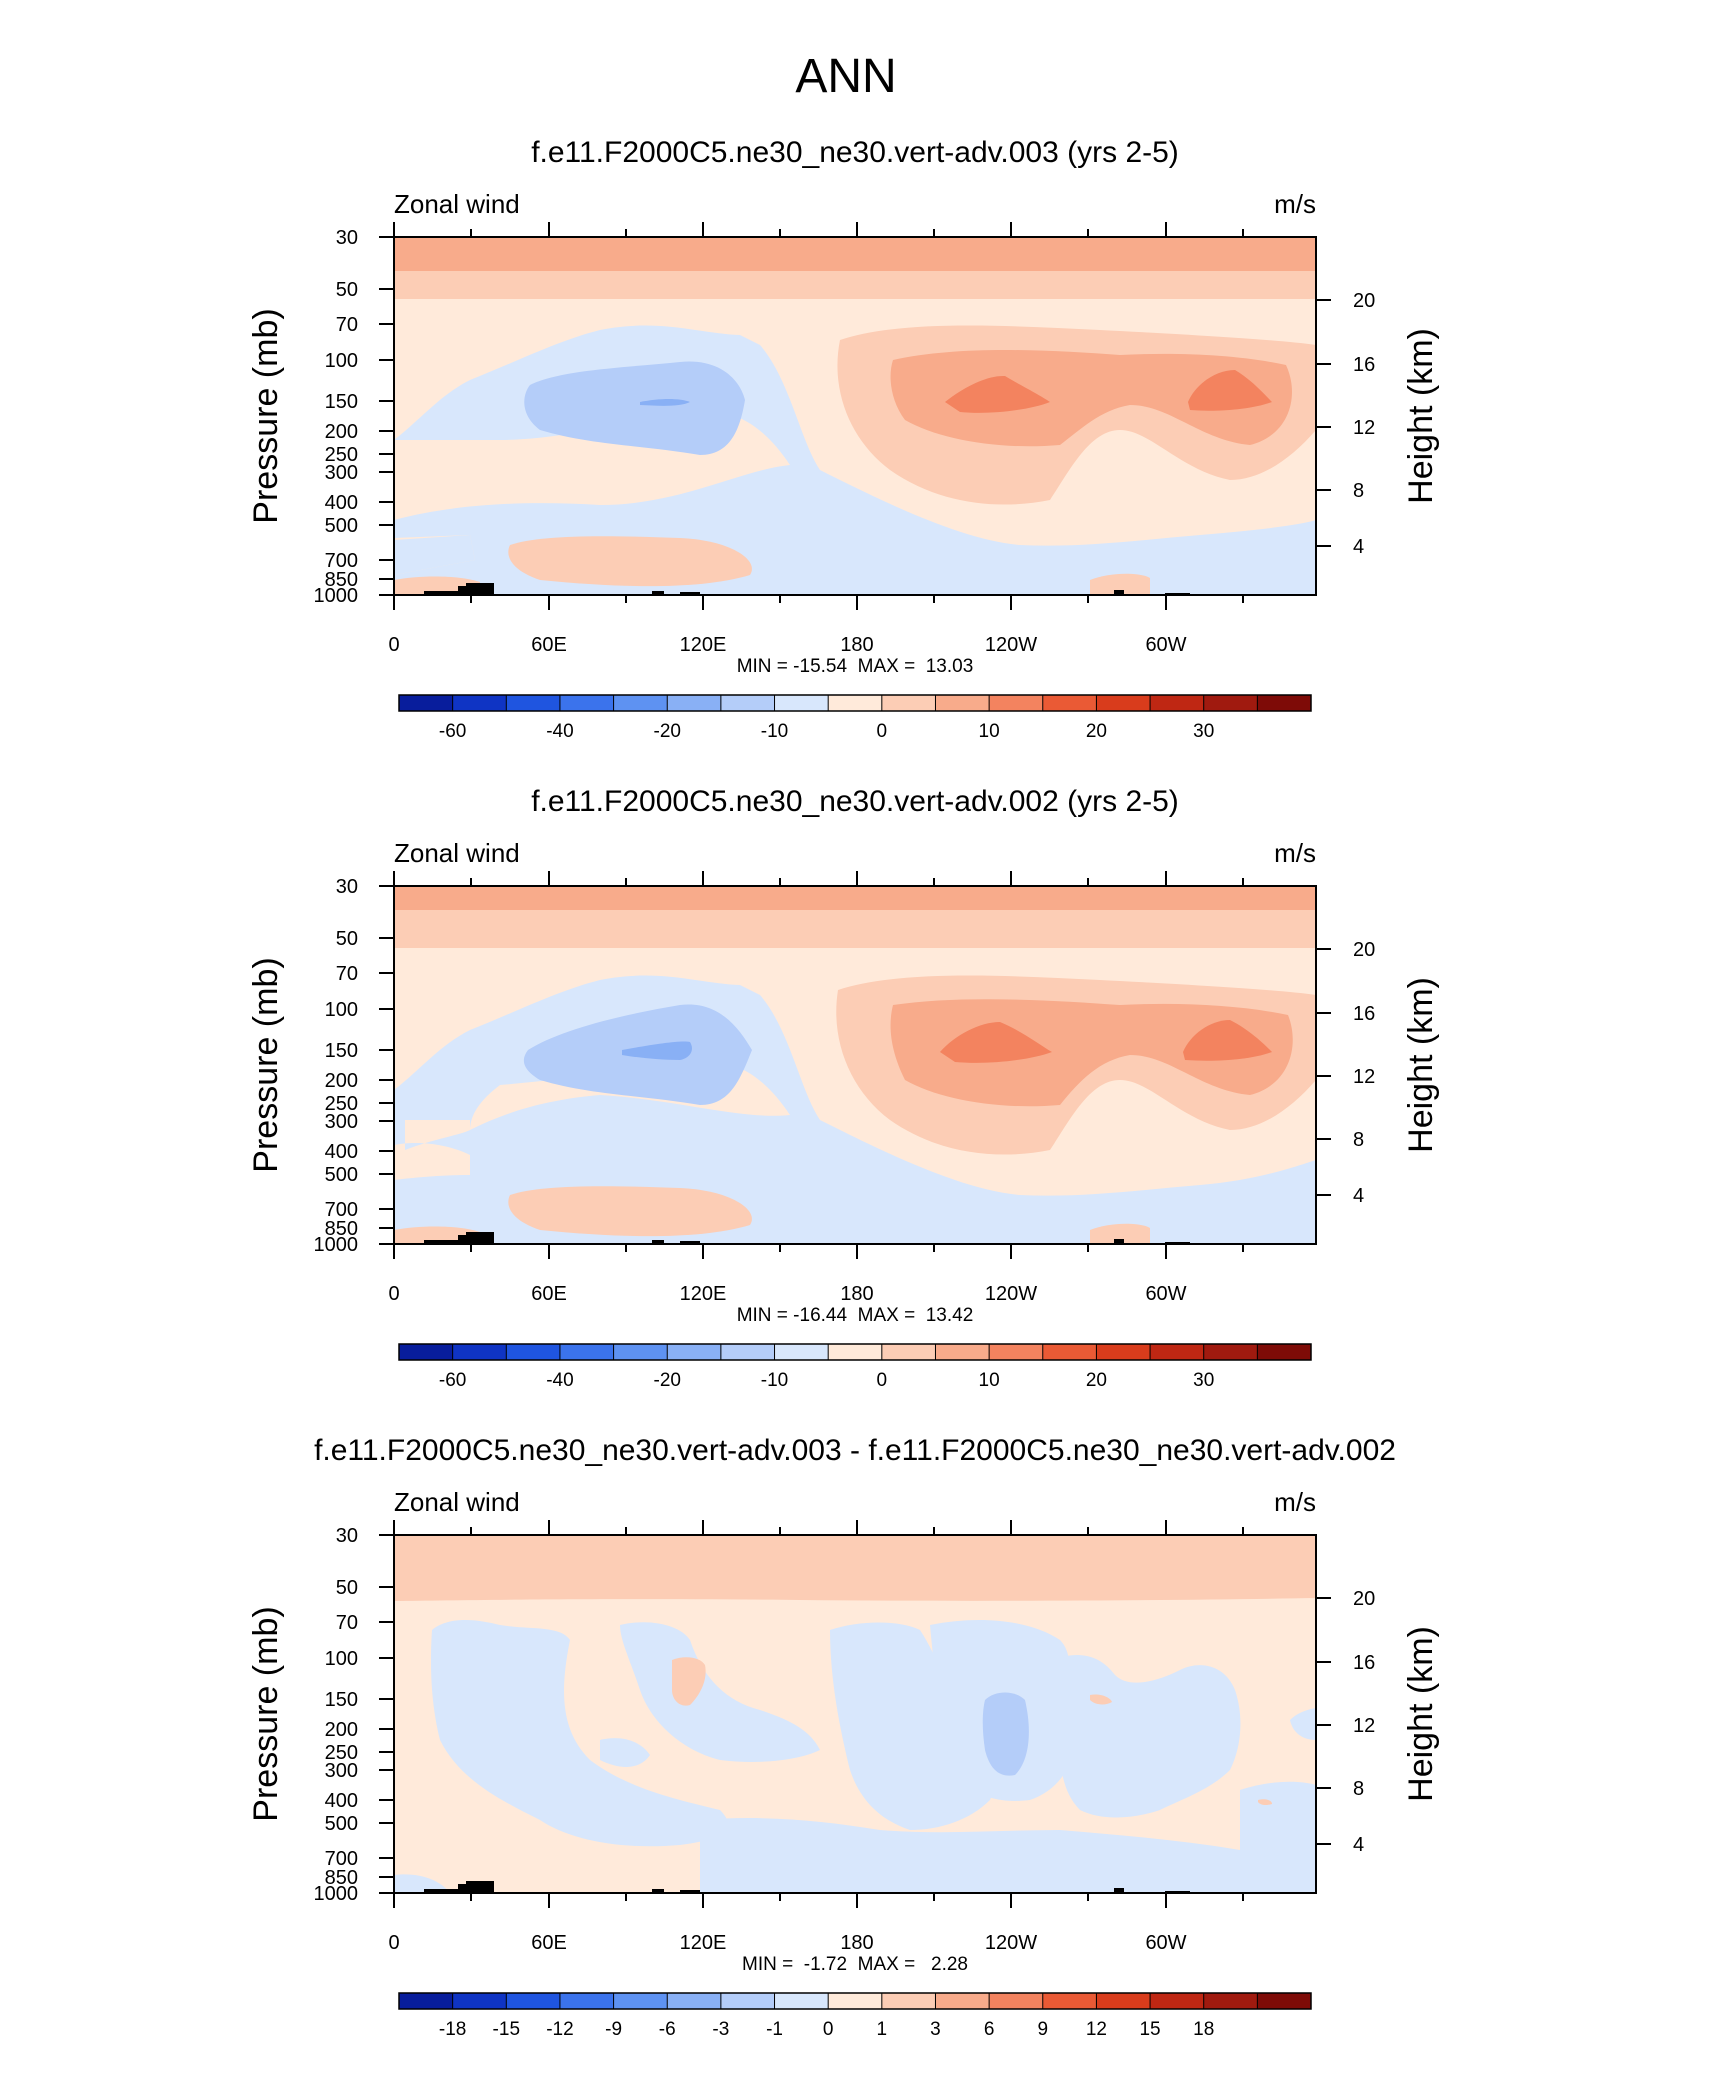 The width and height of the screenshot is (1710, 2074). What do you see at coordinates (559, 2029) in the screenshot?
I see `colorbar-label: -12` at bounding box center [559, 2029].